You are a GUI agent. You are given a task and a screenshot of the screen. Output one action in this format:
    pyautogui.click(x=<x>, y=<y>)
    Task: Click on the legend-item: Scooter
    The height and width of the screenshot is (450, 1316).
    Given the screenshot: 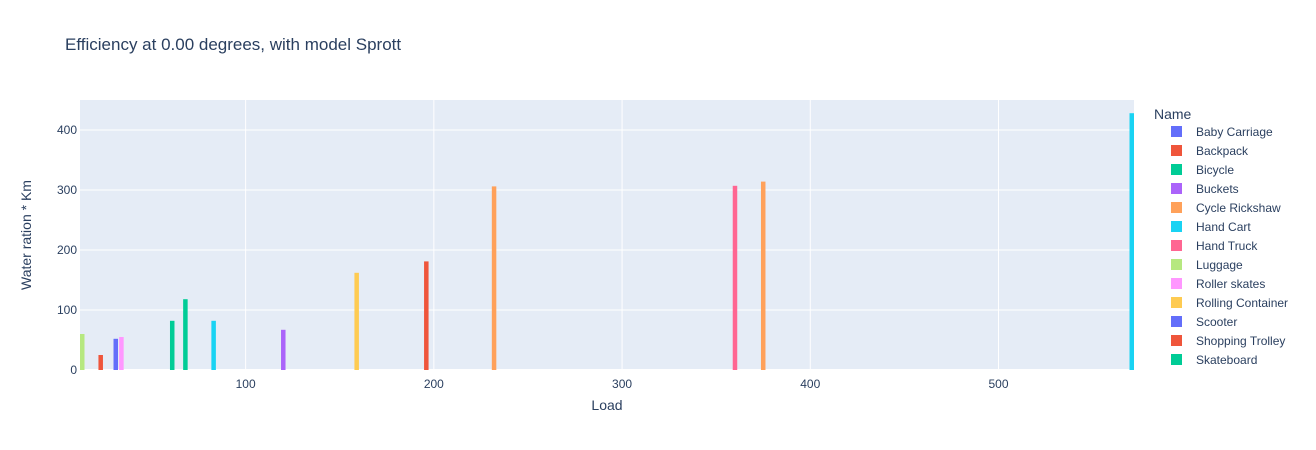 What is the action you would take?
    pyautogui.click(x=1204, y=322)
    